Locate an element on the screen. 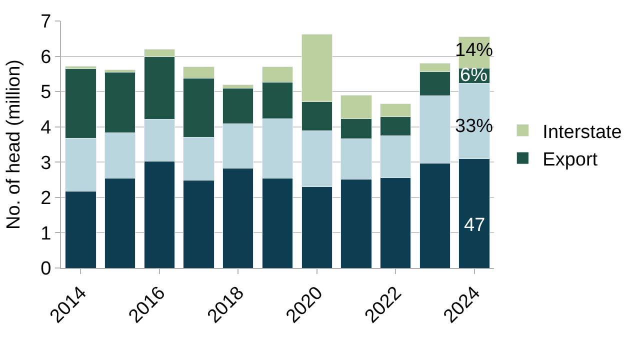  legend-label: Interstate is located at coordinates (582, 132).